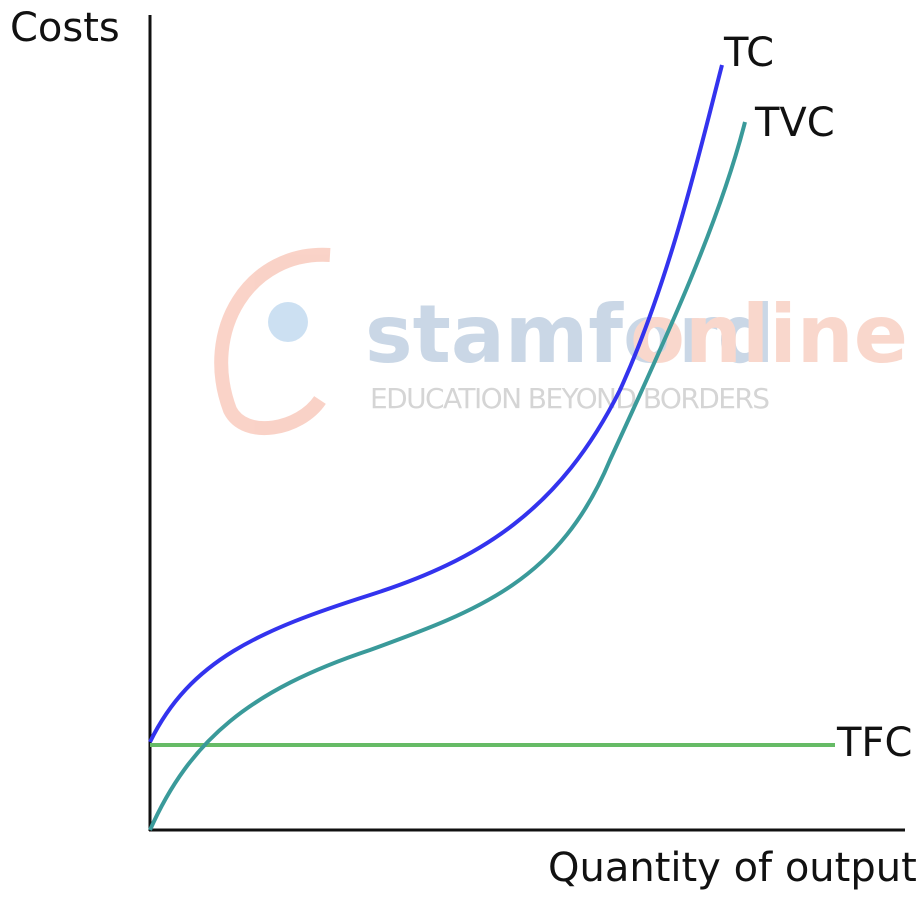 The height and width of the screenshot is (897, 924). I want to click on y-axis-label: Costs, so click(65, 28).